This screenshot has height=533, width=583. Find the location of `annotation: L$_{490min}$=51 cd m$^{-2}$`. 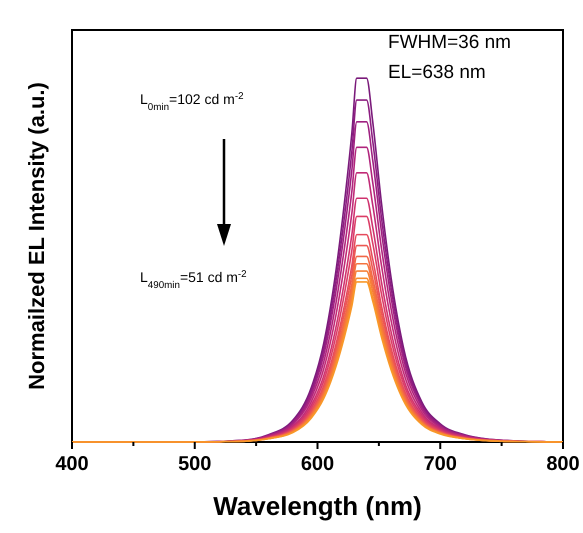

annotation: L$_{490min}$=51 cd m$^{-2}$ is located at coordinates (193, 279).